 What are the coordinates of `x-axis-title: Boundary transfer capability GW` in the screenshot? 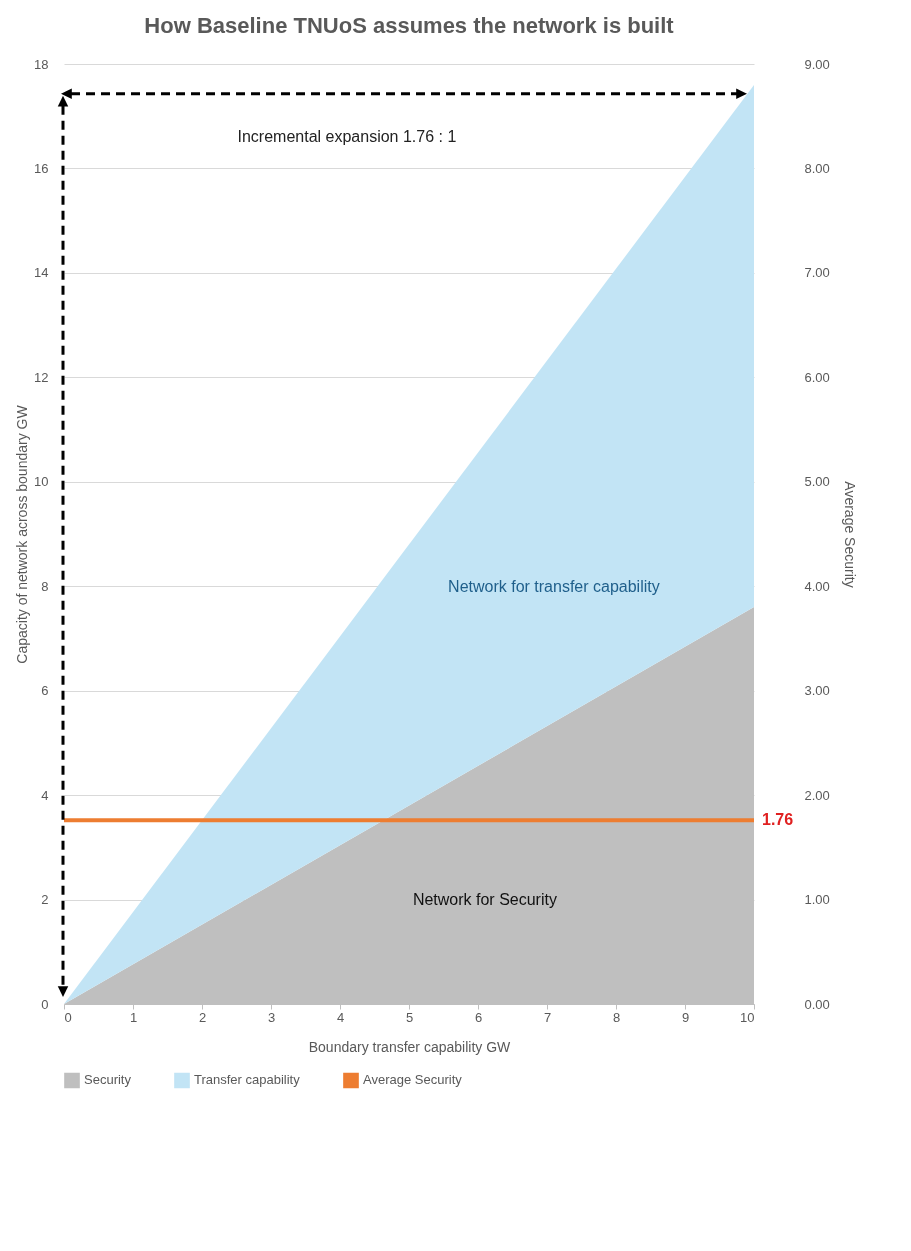 It's located at (410, 1046).